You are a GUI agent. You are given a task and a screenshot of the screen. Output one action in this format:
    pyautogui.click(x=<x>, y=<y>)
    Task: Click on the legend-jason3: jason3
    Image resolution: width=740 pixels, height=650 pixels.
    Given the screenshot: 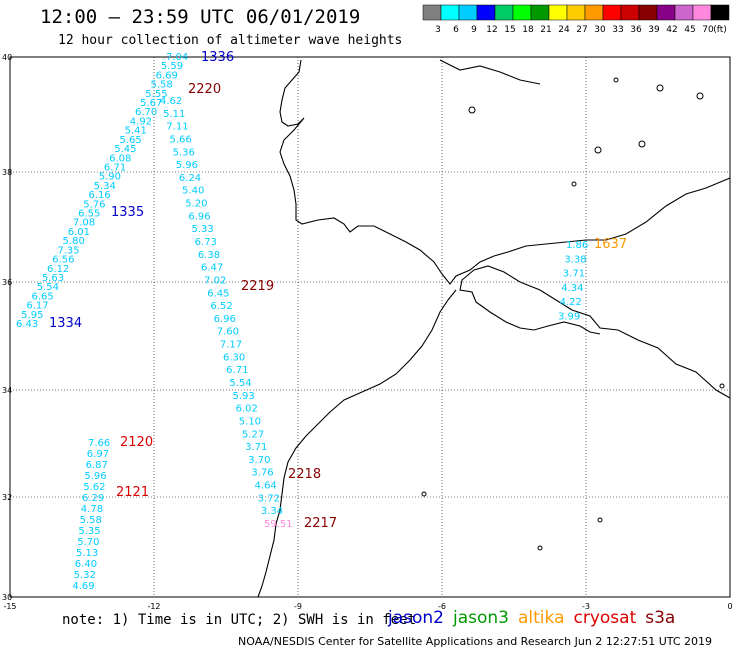 What is the action you would take?
    pyautogui.click(x=481, y=618)
    